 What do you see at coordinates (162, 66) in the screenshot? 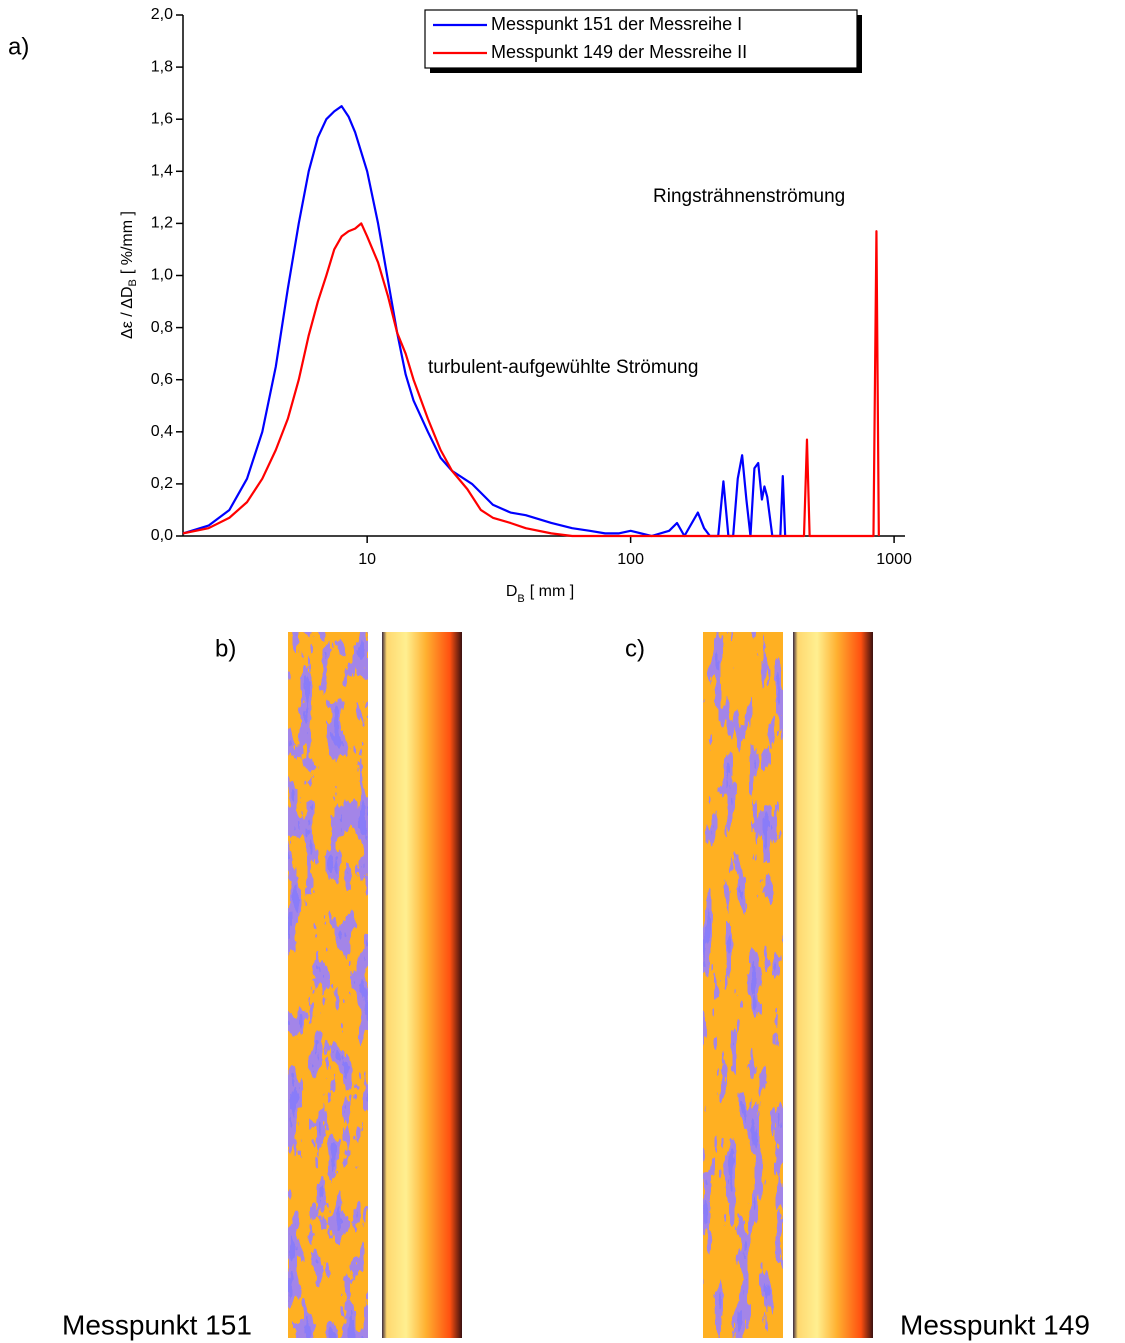
I see `y-tick-label: 1,8` at bounding box center [162, 66].